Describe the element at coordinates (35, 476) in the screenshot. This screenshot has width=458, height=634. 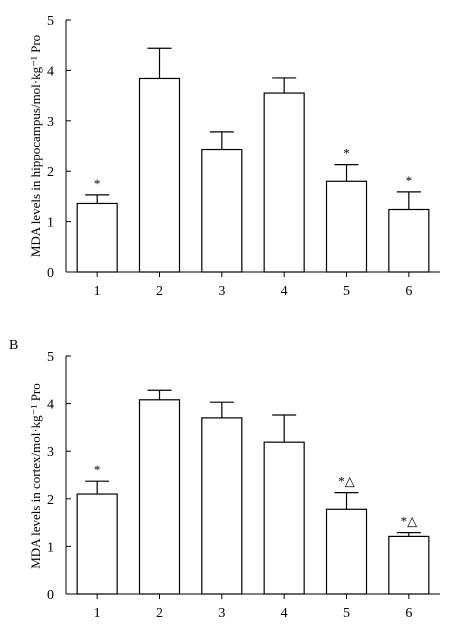
I see `y-axis-title: MDA levels in cortex/mol·kg⁻¹ Pro` at that location.